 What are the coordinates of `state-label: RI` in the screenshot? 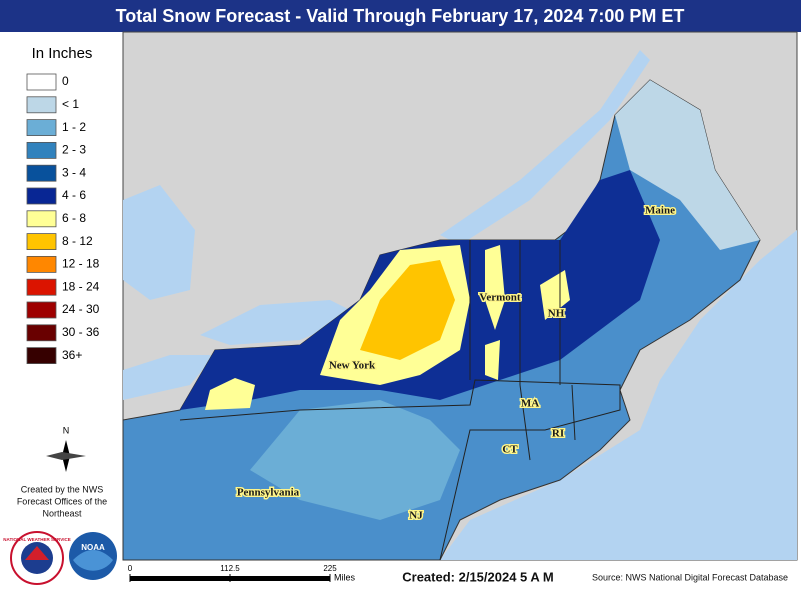 It's located at (558, 434).